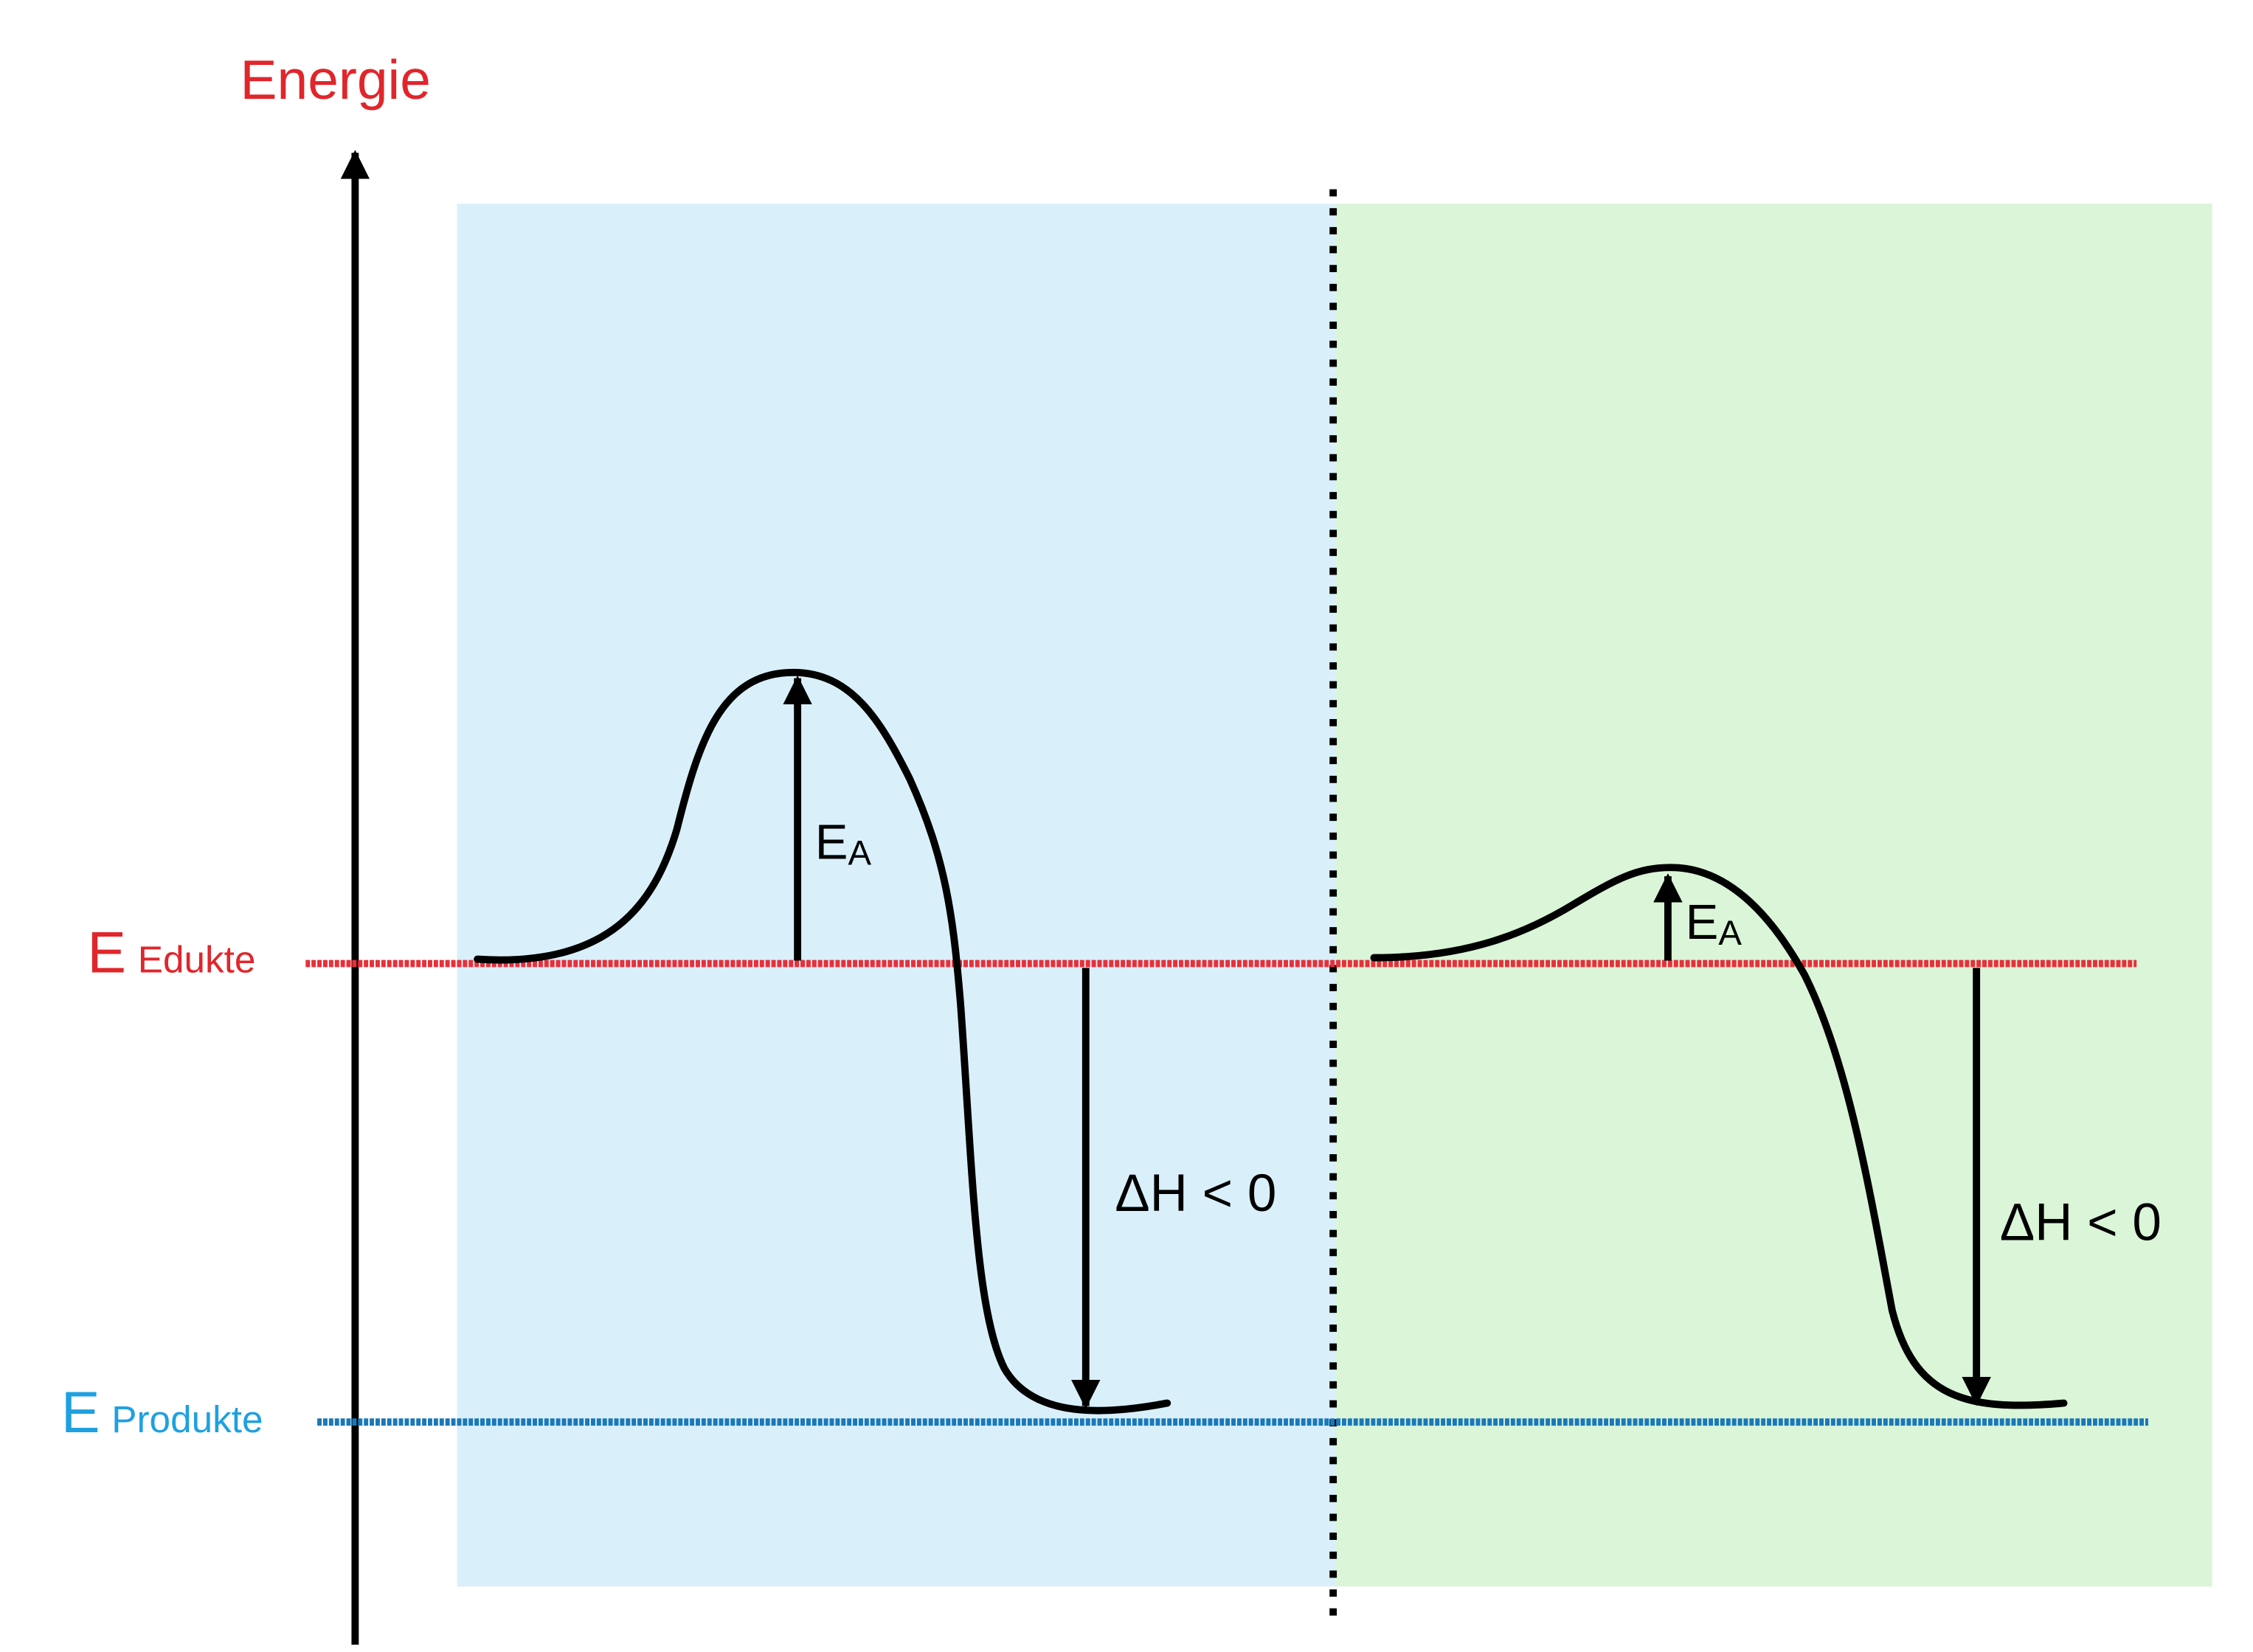 This screenshot has height=1652, width=2253. Describe the element at coordinates (187, 1419) in the screenshot. I see `label-part: Produkte` at that location.